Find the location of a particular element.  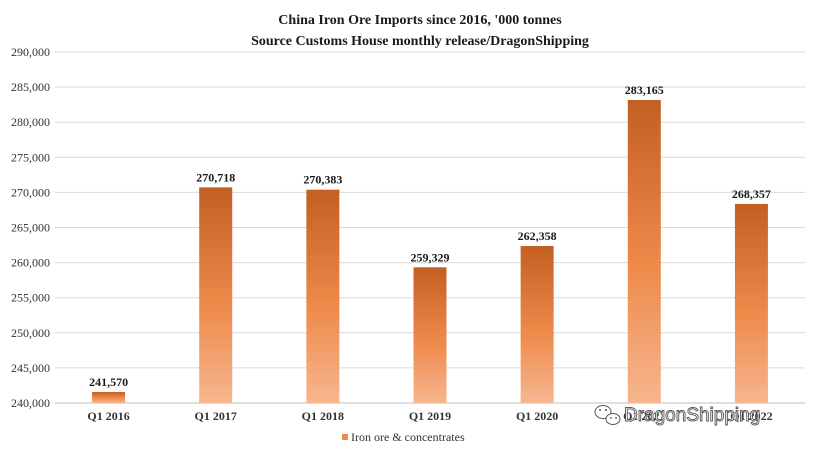

data-label: 241,570 is located at coordinates (108, 382).